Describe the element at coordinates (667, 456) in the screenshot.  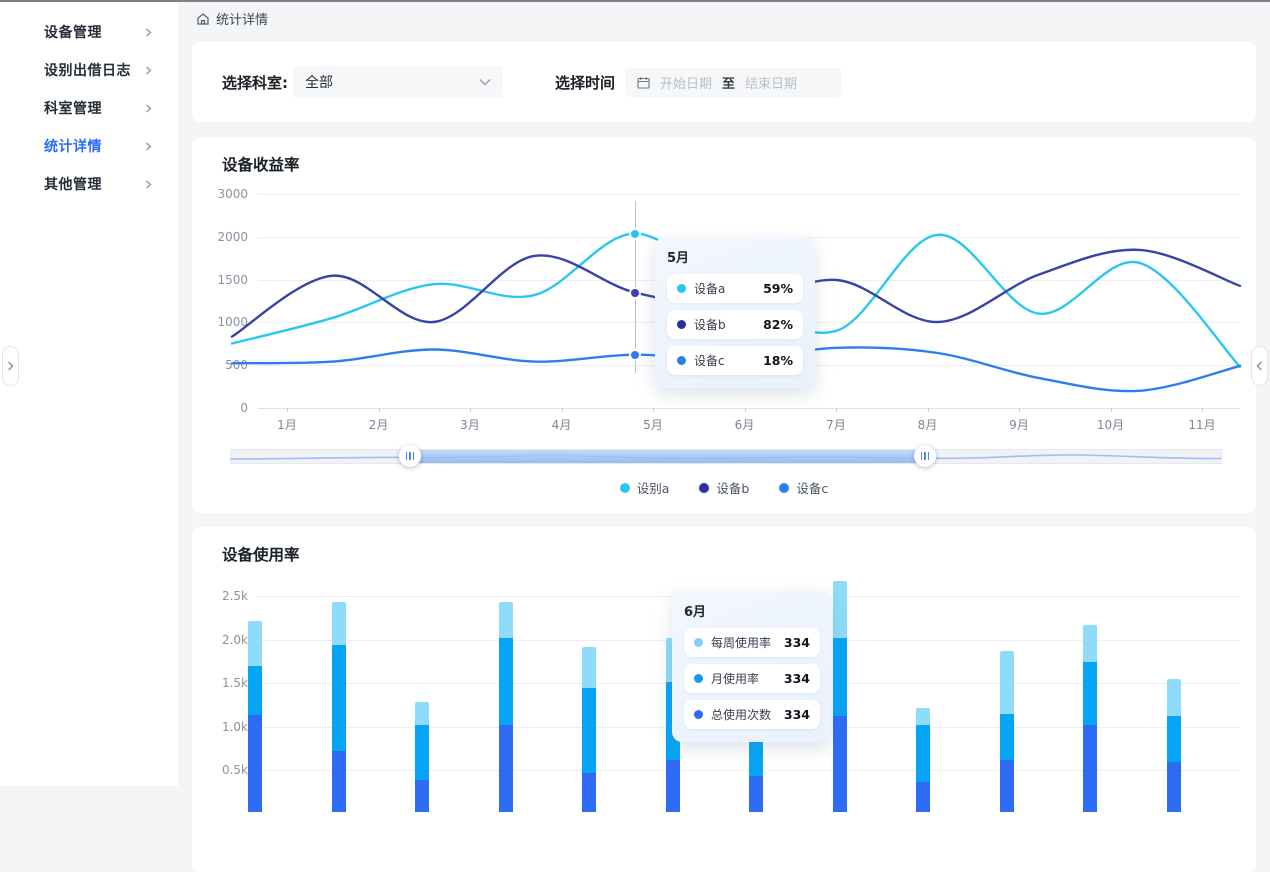
I see `datazoom-selected-range` at that location.